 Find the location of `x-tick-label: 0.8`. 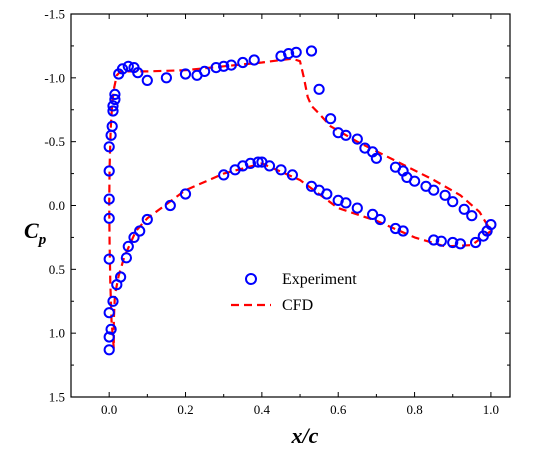

x-tick-label: 0.8 is located at coordinates (414, 409).